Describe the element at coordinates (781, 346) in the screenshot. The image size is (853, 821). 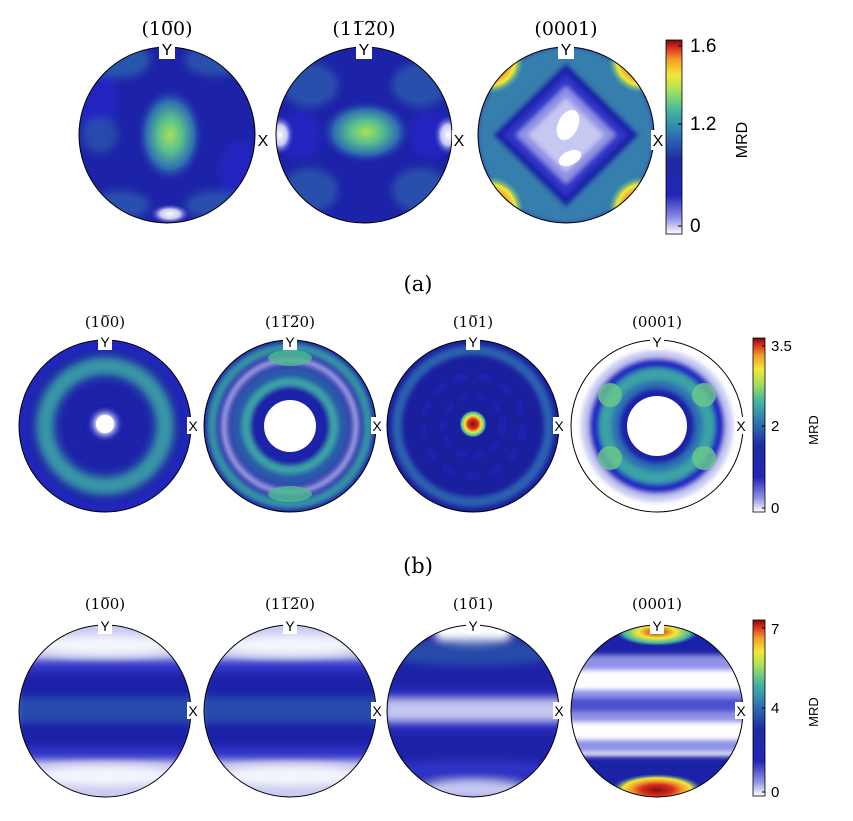
I see `colorbar-tick-max: 3.5` at that location.